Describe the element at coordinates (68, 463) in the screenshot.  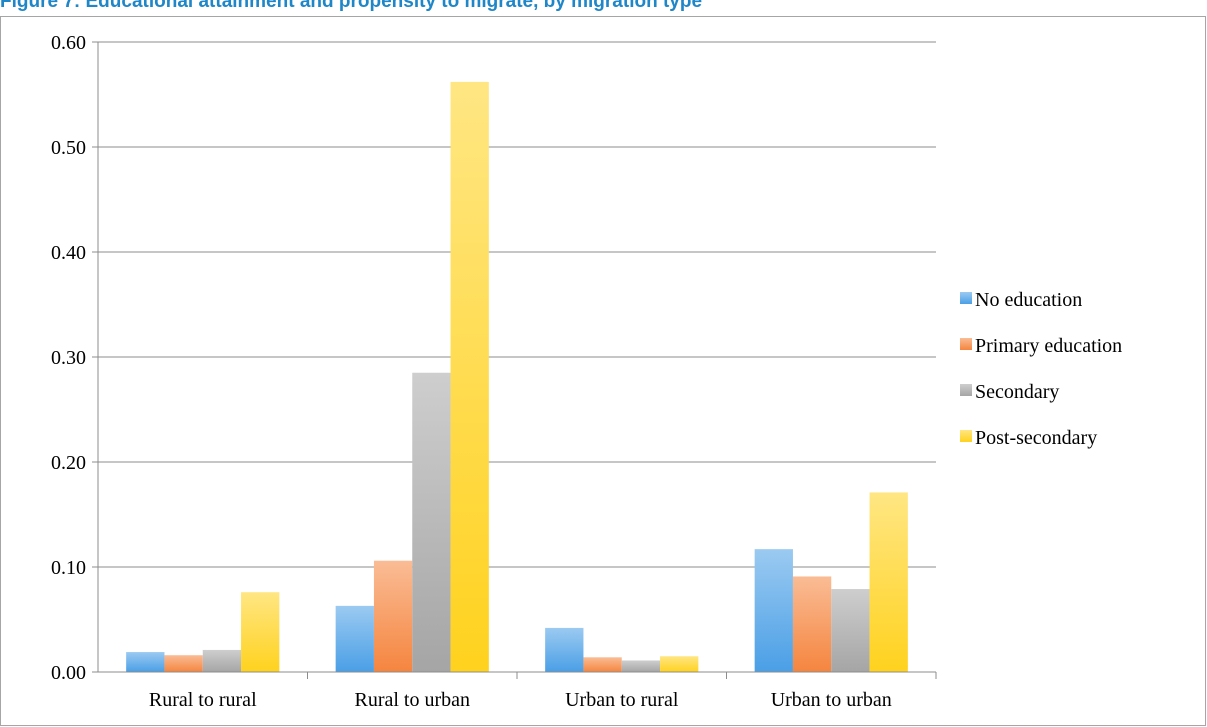
I see `y-tick-label: 0.20` at that location.